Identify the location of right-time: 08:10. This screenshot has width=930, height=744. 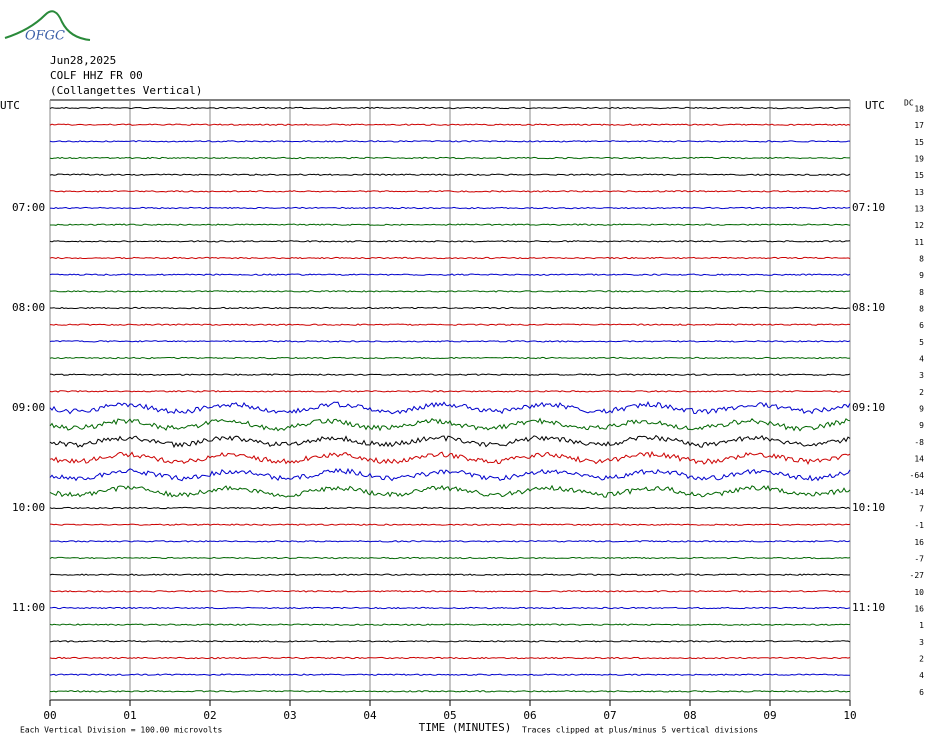
(868, 307).